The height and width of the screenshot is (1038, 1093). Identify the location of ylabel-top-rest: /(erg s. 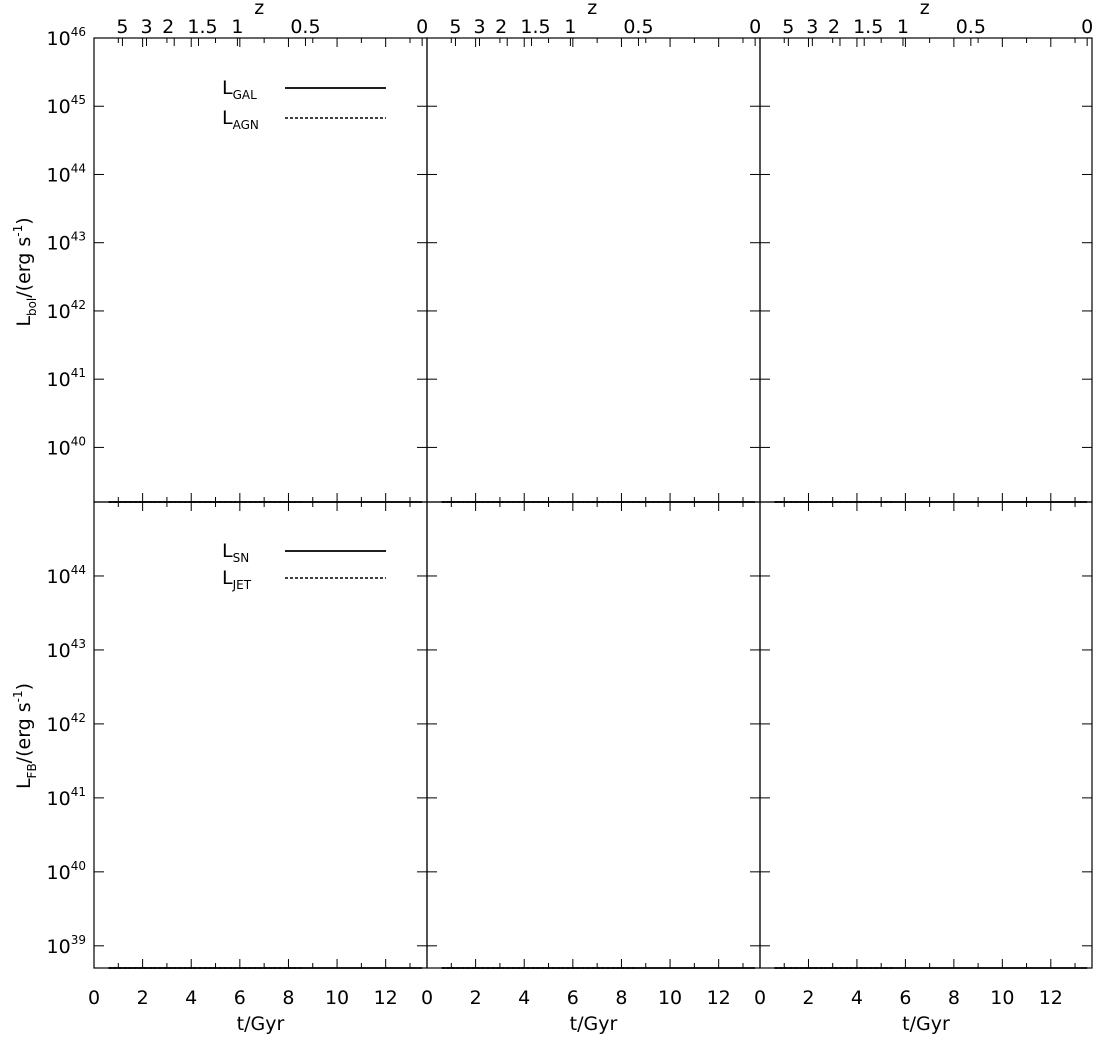
(24, 267).